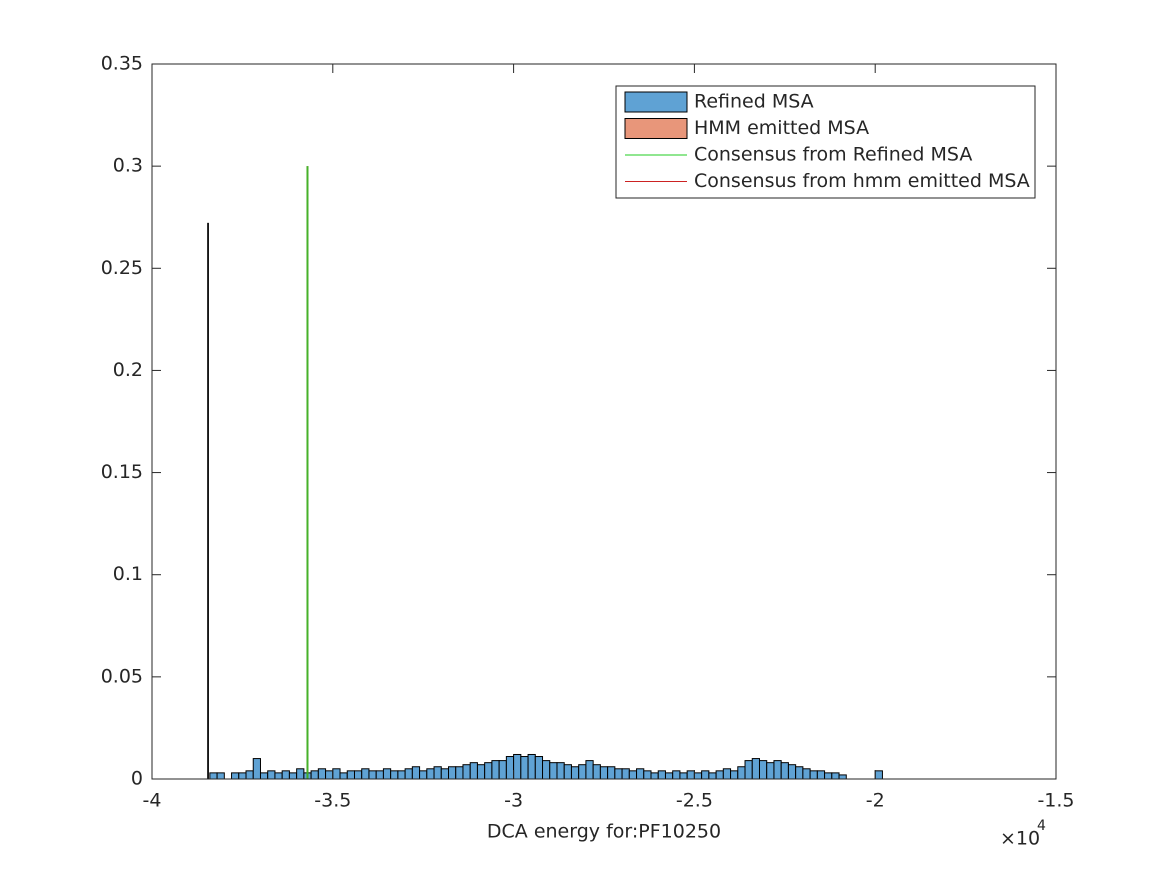 Image resolution: width=1167 pixels, height=875 pixels. Describe the element at coordinates (1041, 826) in the screenshot. I see `x-multiplier-exponent: 4` at that location.